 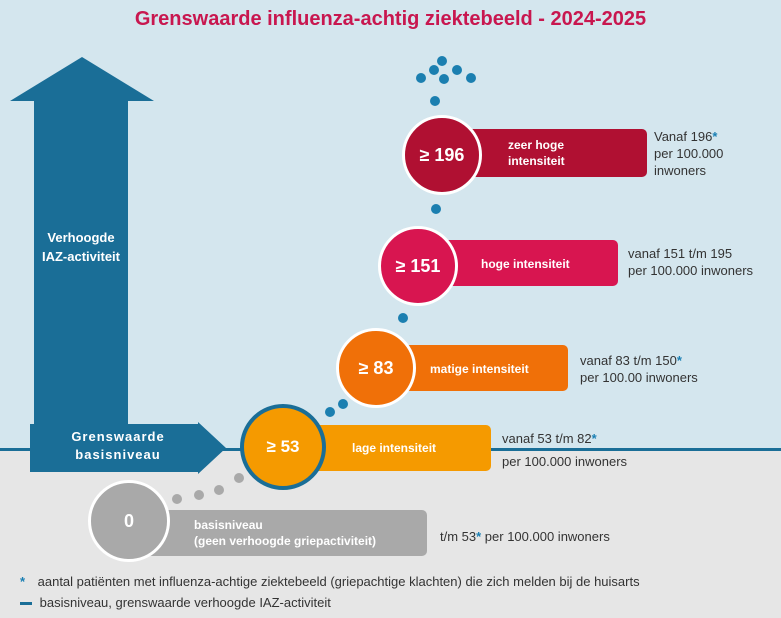 I want to click on level-value: 0, so click(x=128, y=520).